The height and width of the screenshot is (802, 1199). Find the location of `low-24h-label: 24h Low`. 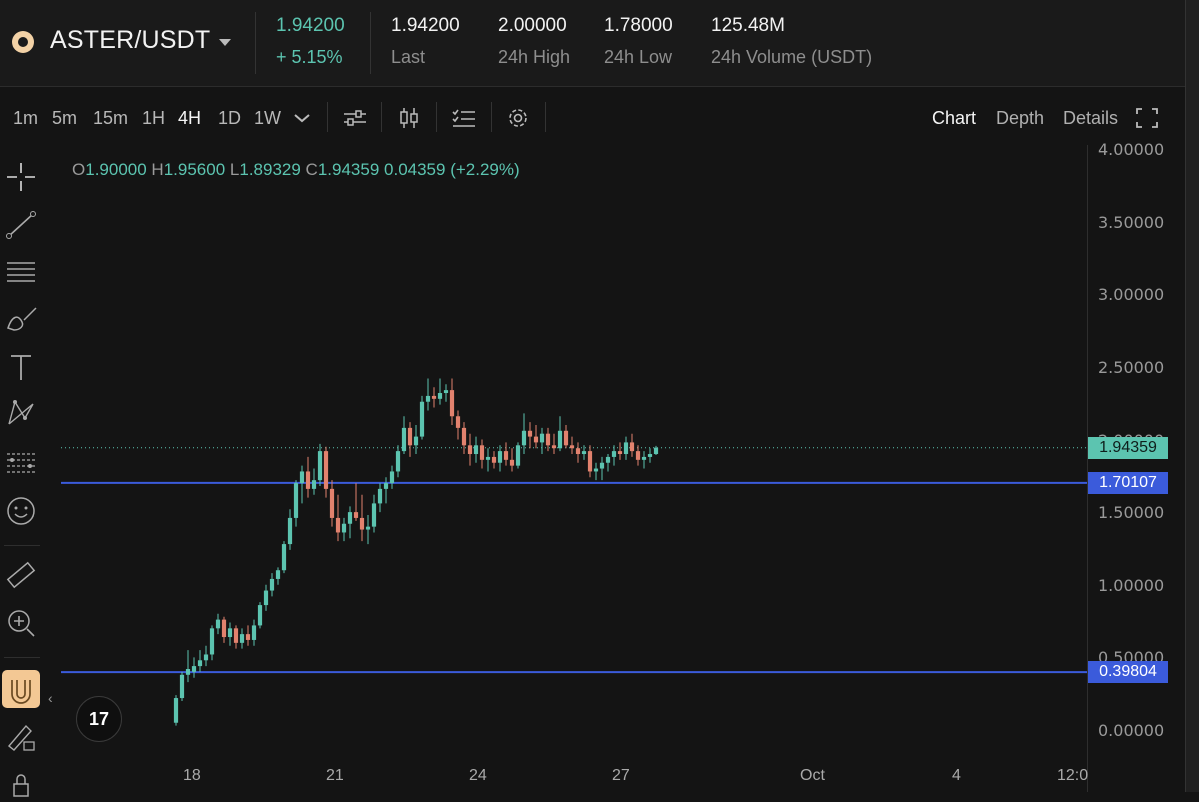

low-24h-label: 24h Low is located at coordinates (638, 57).